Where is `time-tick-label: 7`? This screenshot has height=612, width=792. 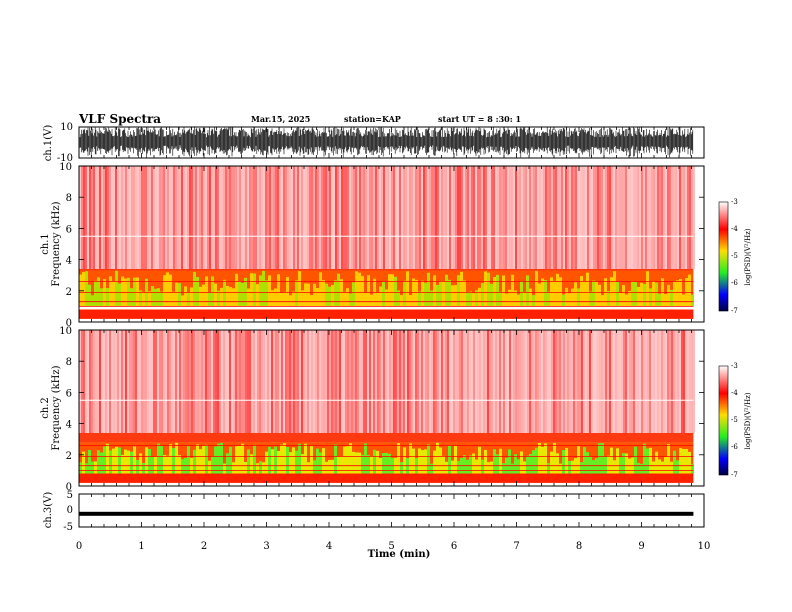
time-tick-label: 7 is located at coordinates (516, 546).